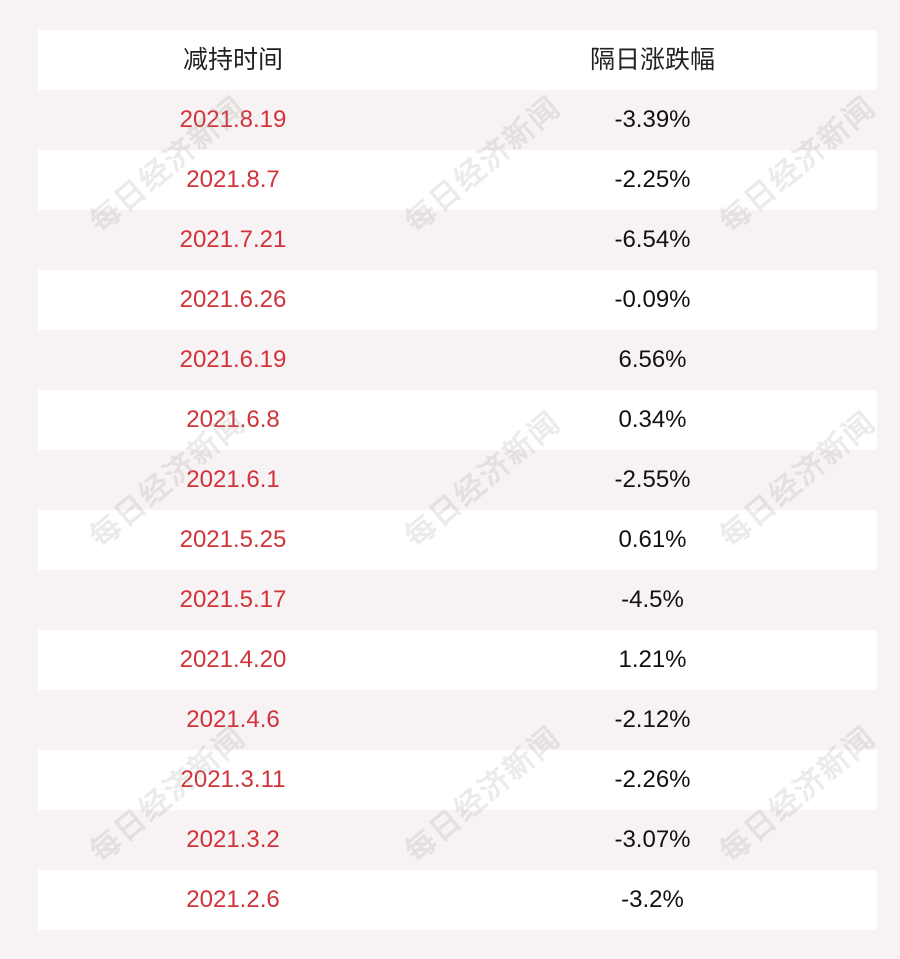 Image resolution: width=900 pixels, height=959 pixels. Describe the element at coordinates (233, 659) in the screenshot. I see `cell-date: 2021.4.20` at that location.